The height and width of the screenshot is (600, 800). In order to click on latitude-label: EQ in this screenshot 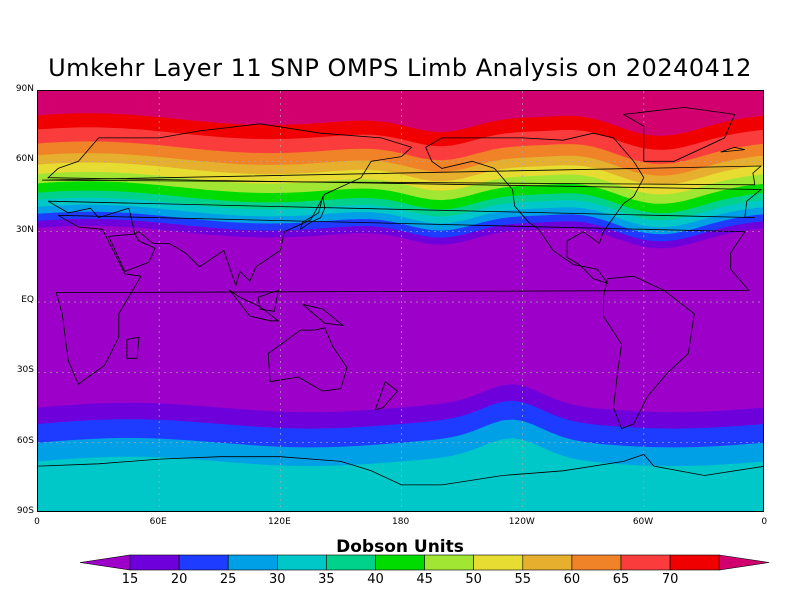, I will do `click(27, 299)`.